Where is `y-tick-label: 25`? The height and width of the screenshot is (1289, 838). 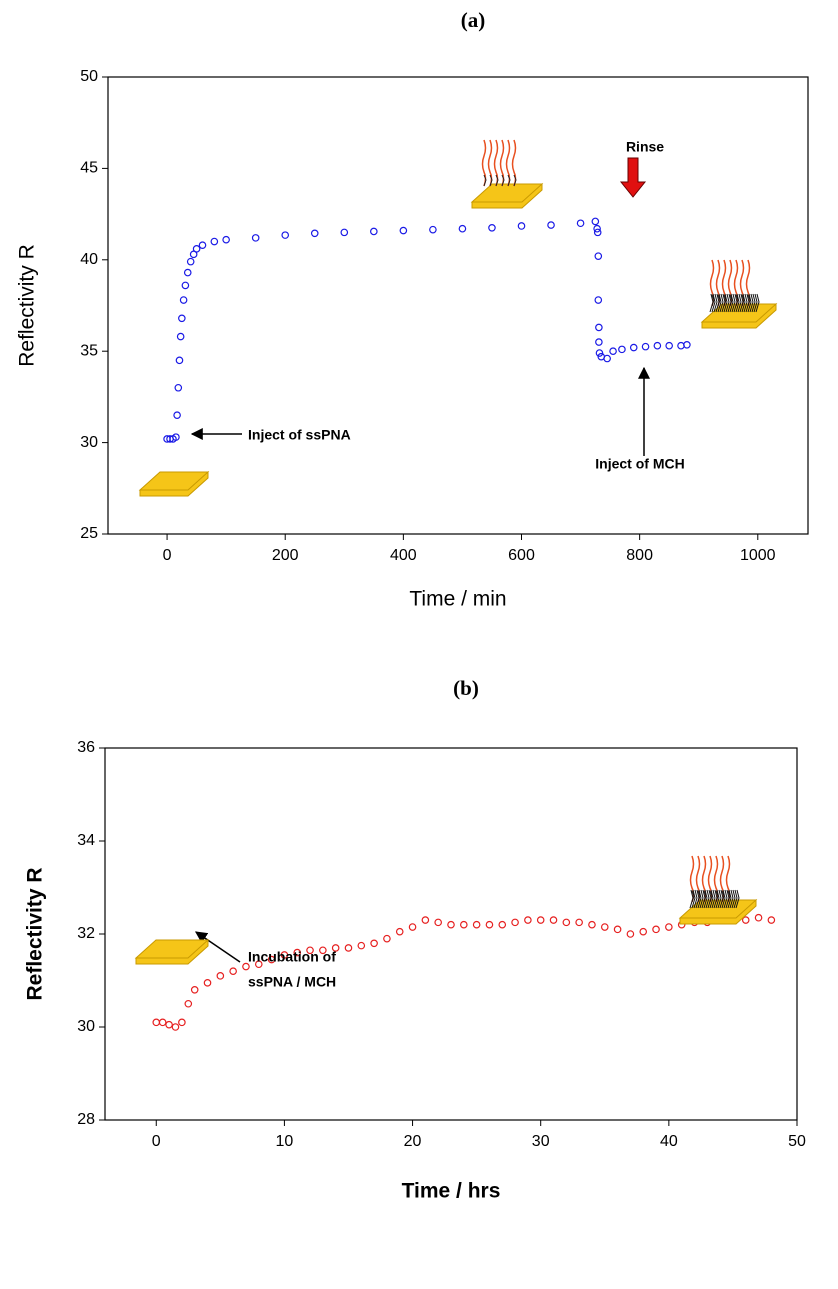
y-tick-label: 25 is located at coordinates (89, 533).